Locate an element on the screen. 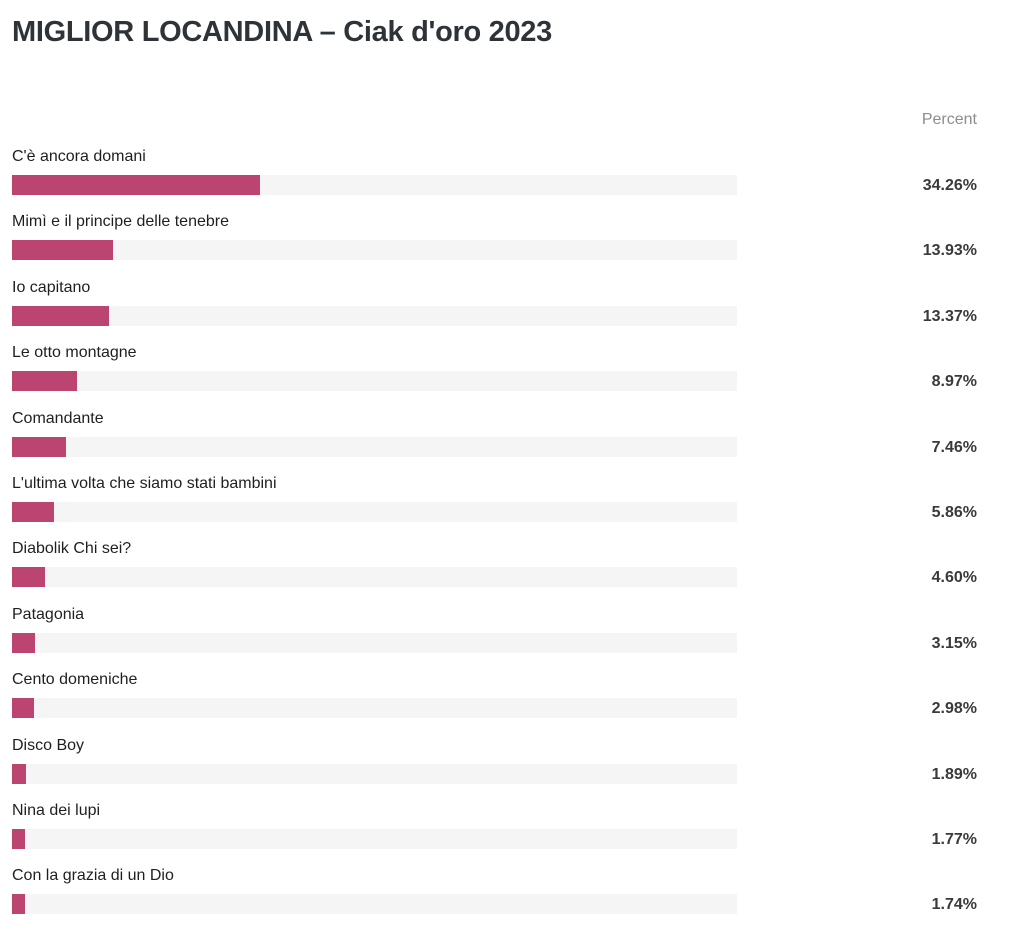  bar-label: L'ultima volta che siamo stati bambini is located at coordinates (144, 483).